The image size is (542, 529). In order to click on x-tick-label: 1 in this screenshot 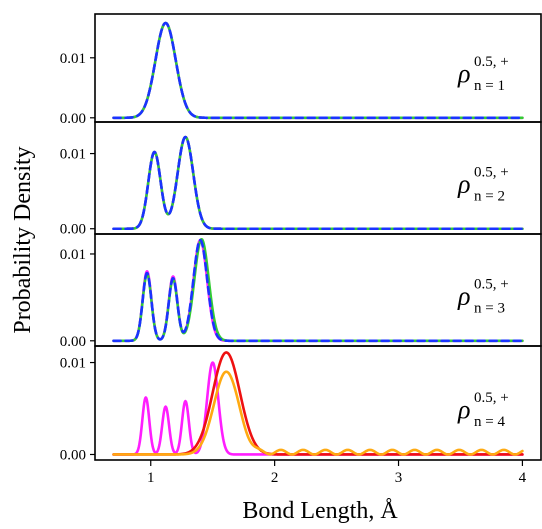, I will do `click(151, 478)`.